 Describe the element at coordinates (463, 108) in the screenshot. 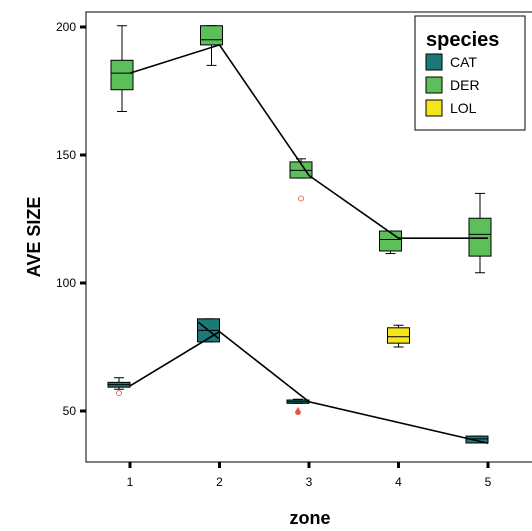

I see `legend-label-lol: LOL` at that location.